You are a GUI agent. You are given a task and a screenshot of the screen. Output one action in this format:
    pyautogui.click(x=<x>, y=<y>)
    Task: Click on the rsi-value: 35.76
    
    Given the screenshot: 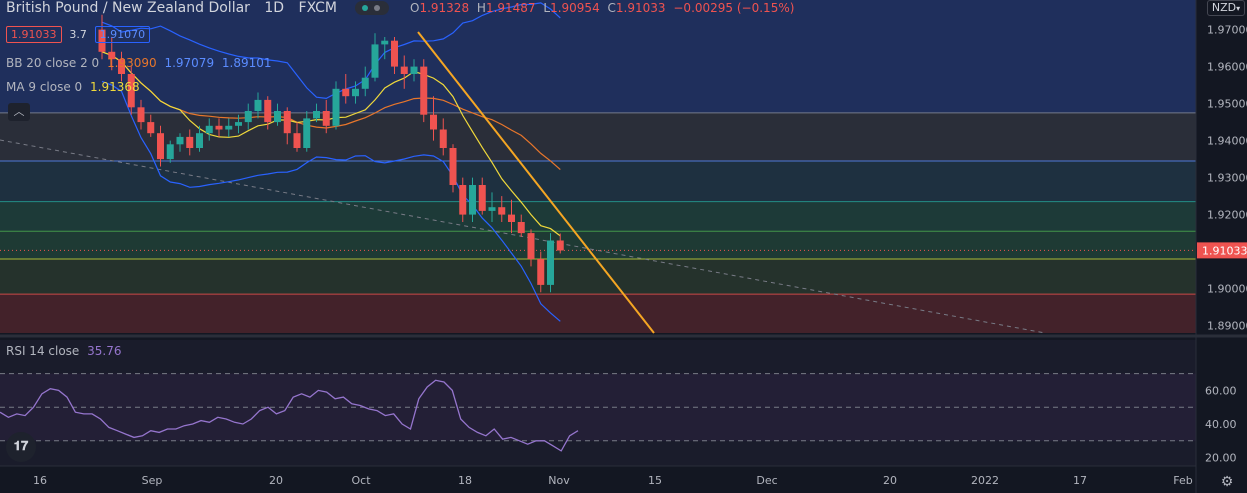 What is the action you would take?
    pyautogui.click(x=104, y=351)
    